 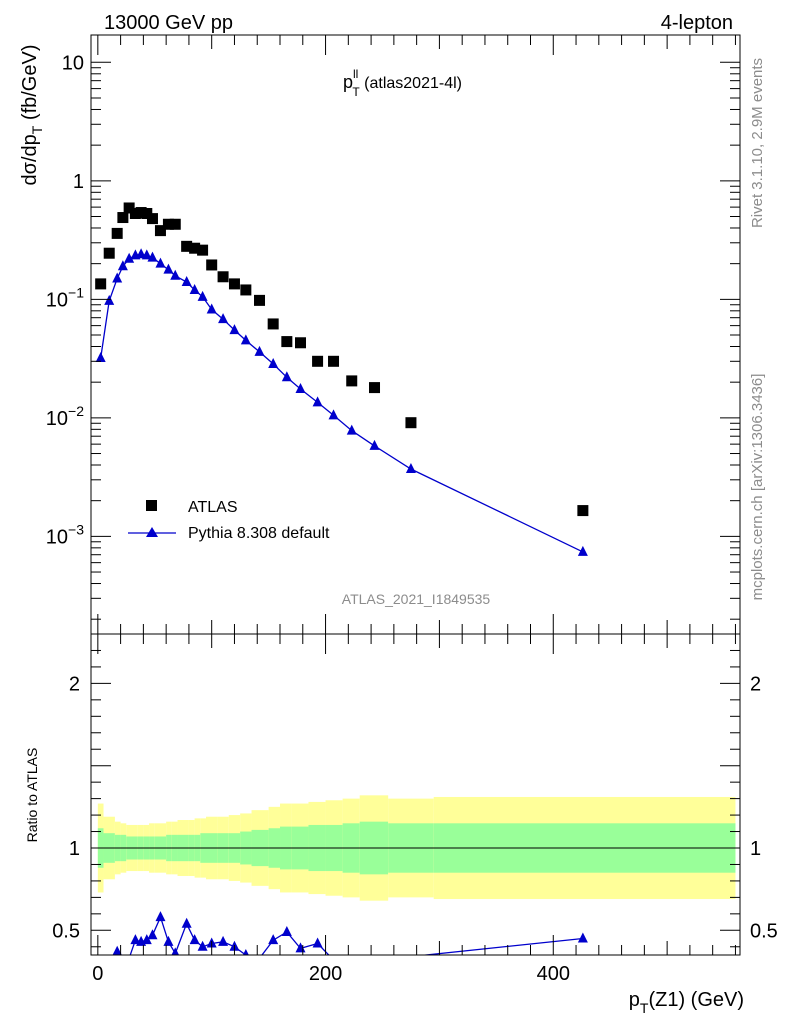 What do you see at coordinates (411, 83) in the screenshot?
I see `plot-title-rest: (atlas2021-4l)` at bounding box center [411, 83].